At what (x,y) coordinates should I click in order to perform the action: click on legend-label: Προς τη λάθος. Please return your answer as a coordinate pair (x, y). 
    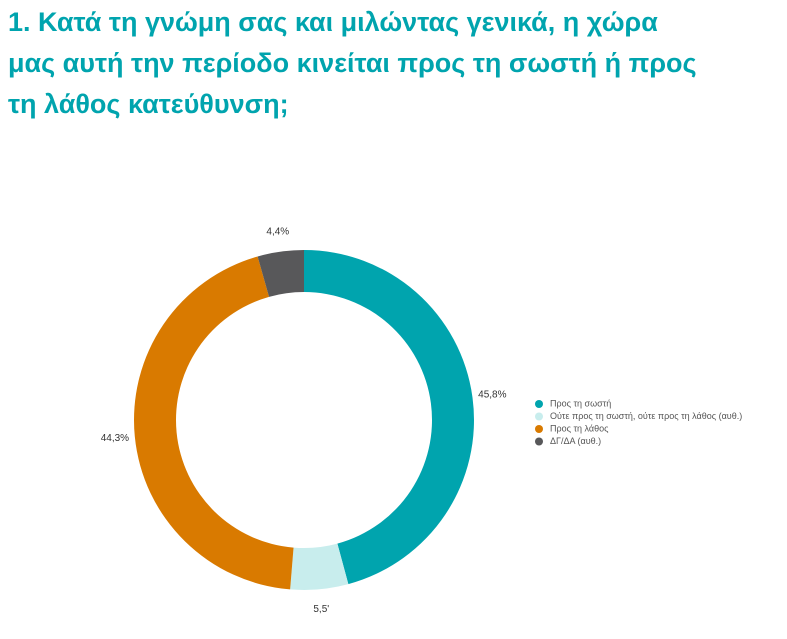
    Looking at the image, I should click on (579, 428).